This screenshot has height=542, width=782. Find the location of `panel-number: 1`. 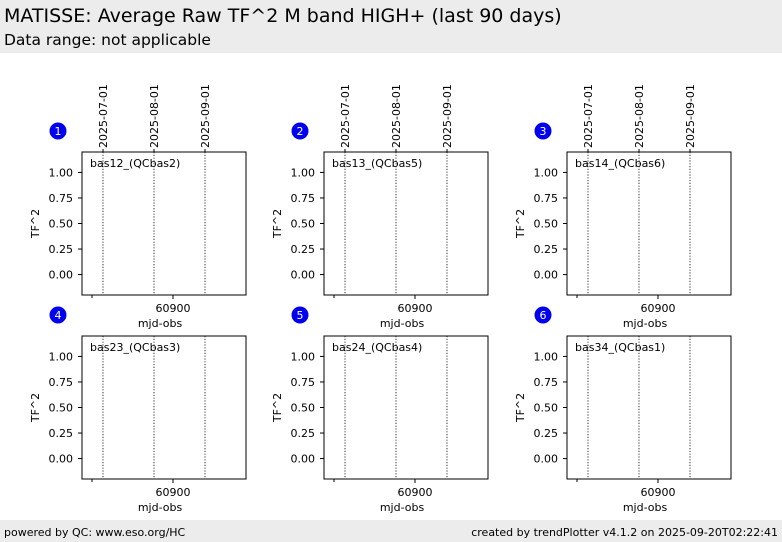

panel-number: 1 is located at coordinates (58, 131).